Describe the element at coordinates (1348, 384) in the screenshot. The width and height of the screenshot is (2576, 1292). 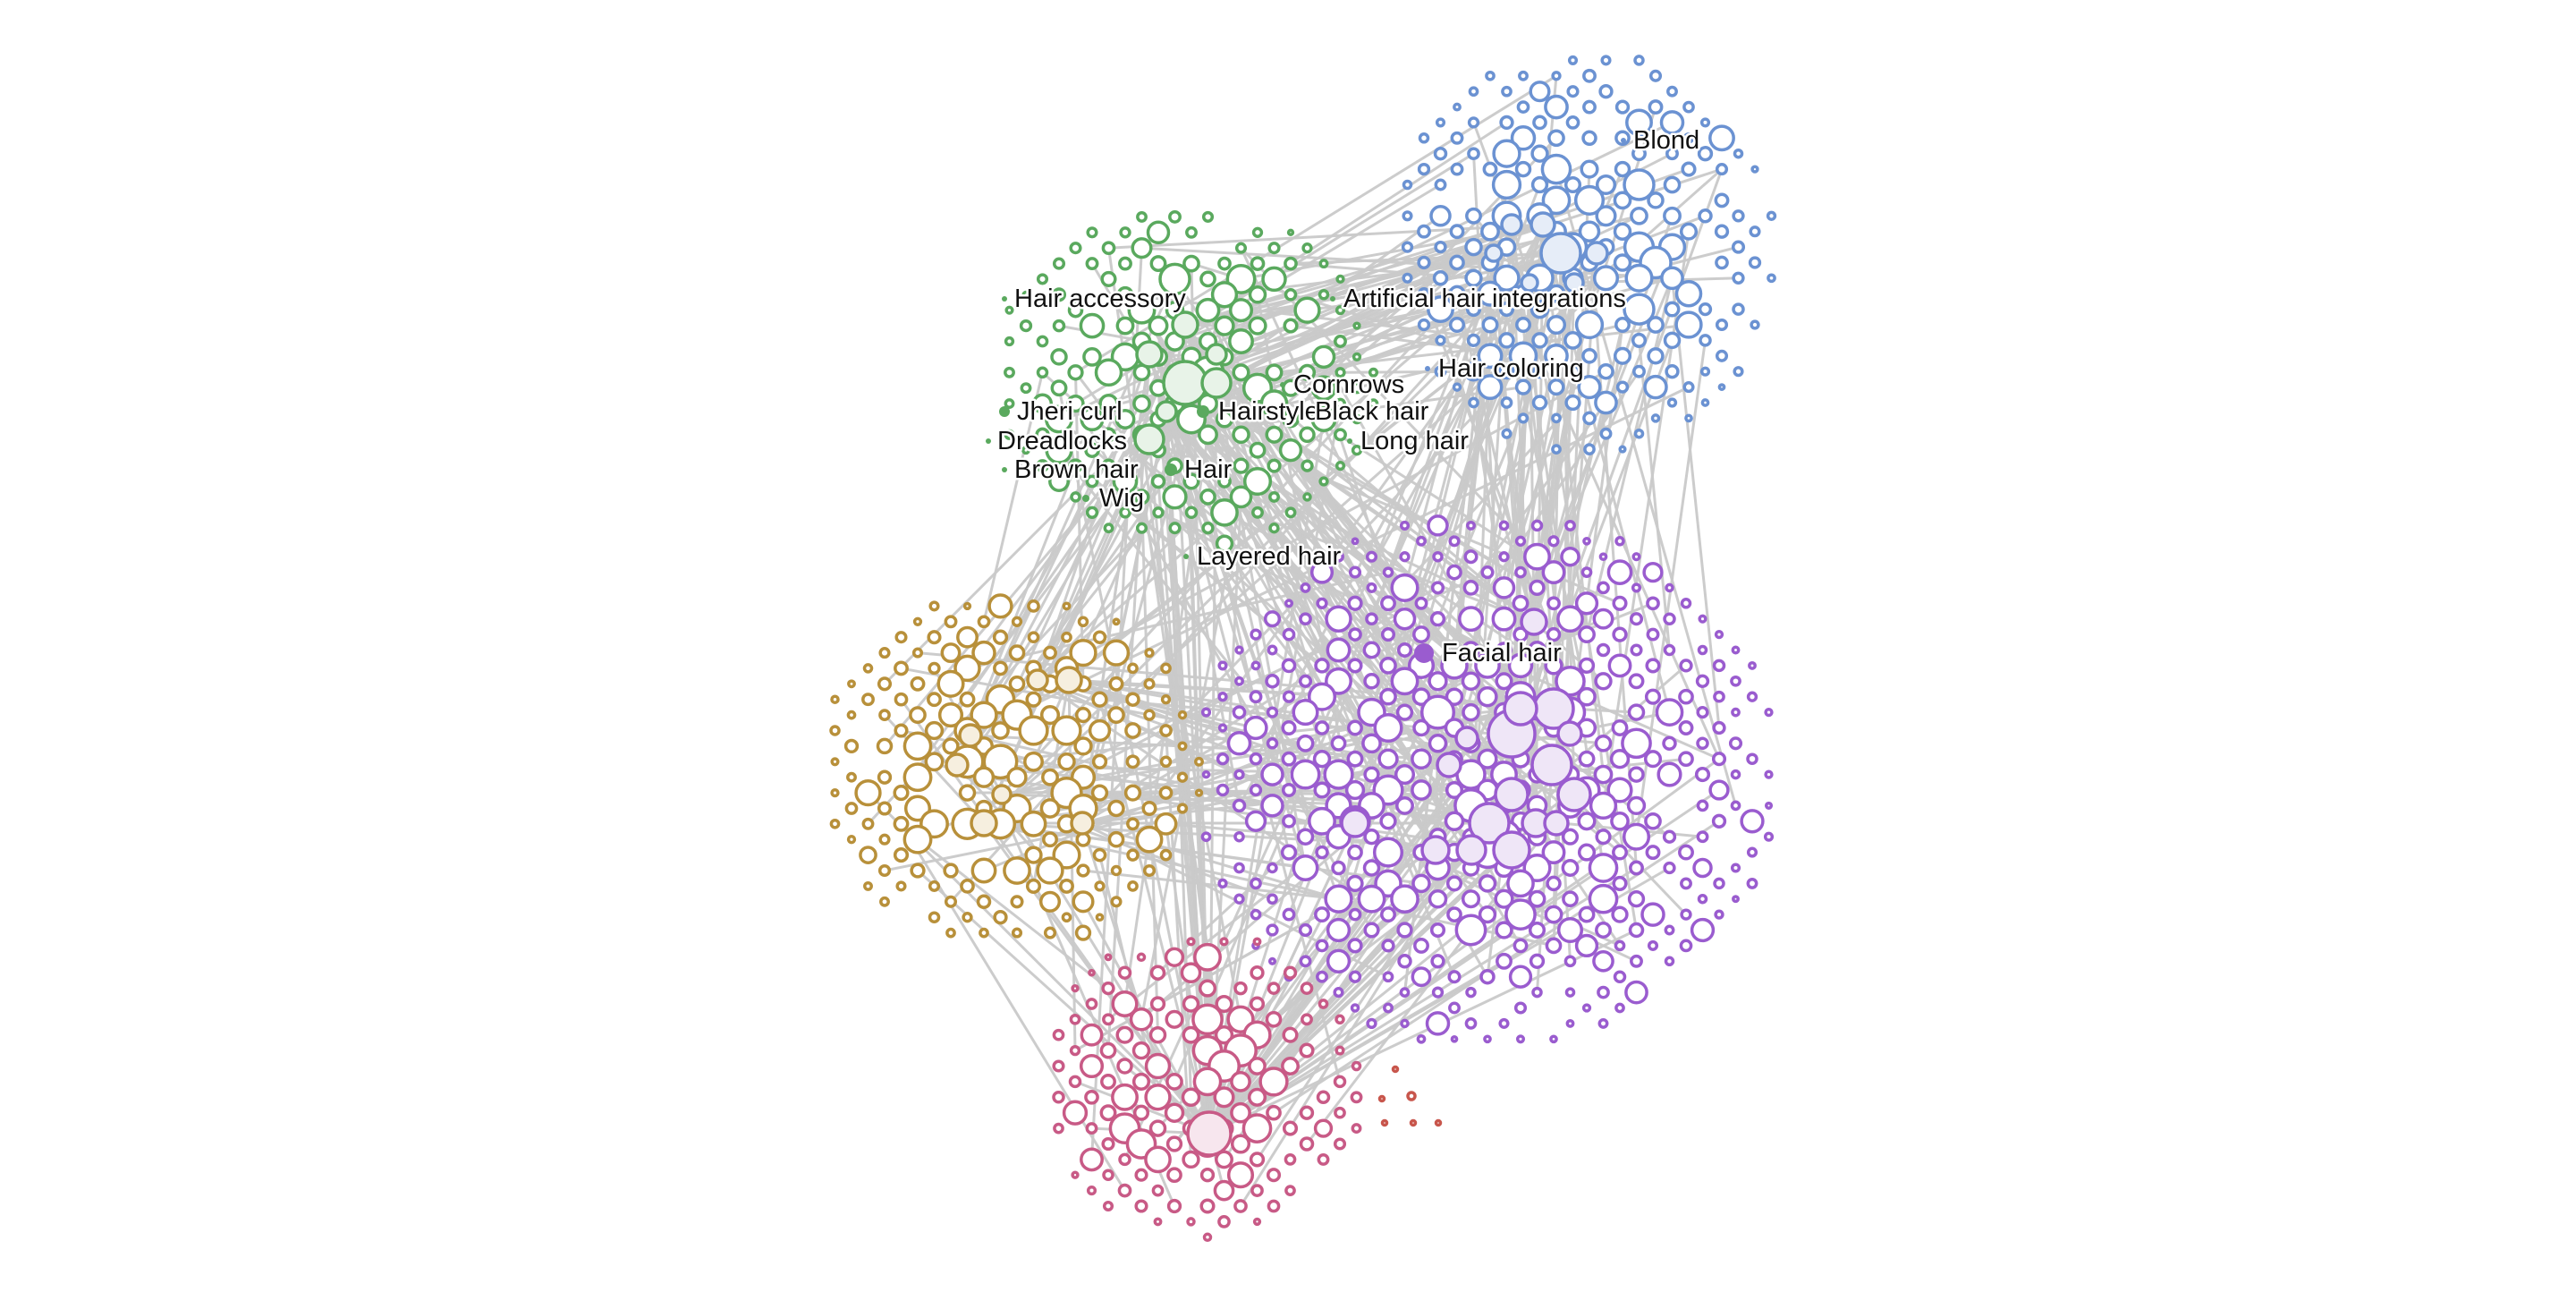
I see `label-cornrows: Cornrows` at that location.